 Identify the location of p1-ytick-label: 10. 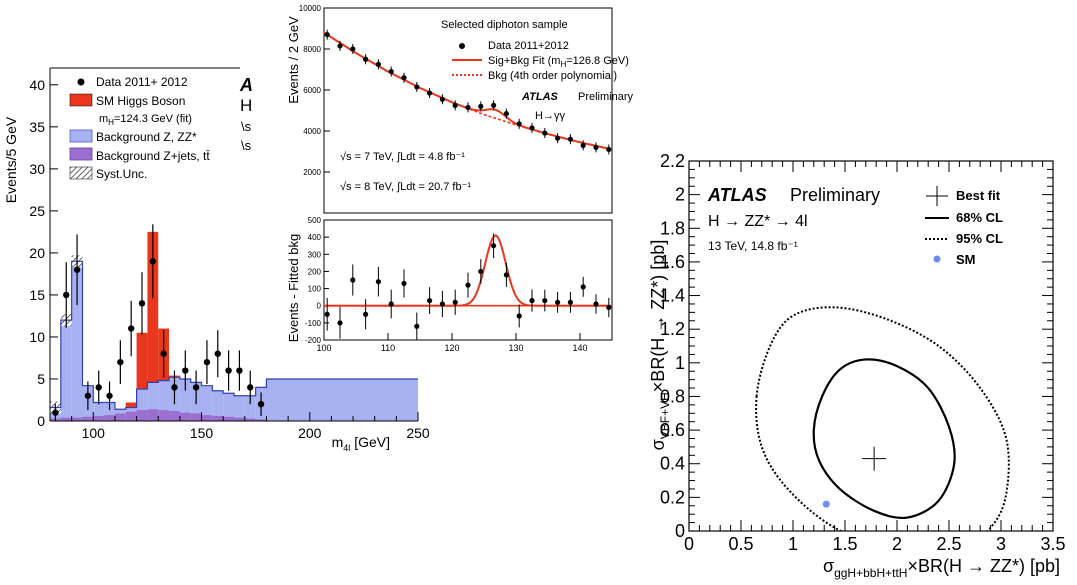
(37, 337).